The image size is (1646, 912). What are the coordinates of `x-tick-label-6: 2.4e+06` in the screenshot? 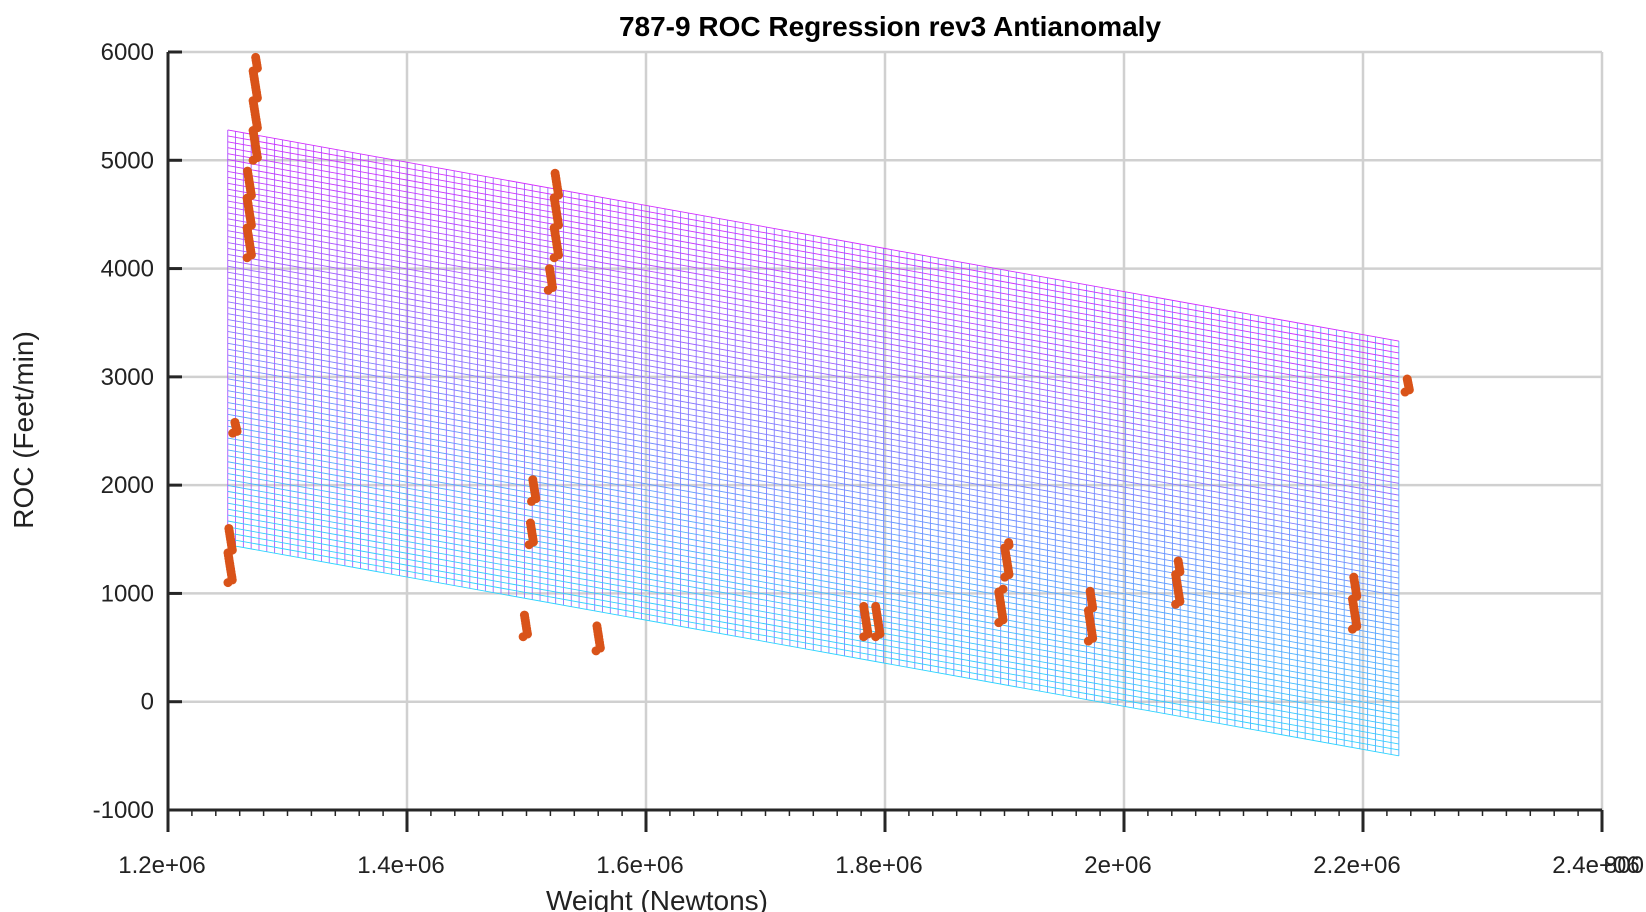 It's located at (1595, 865).